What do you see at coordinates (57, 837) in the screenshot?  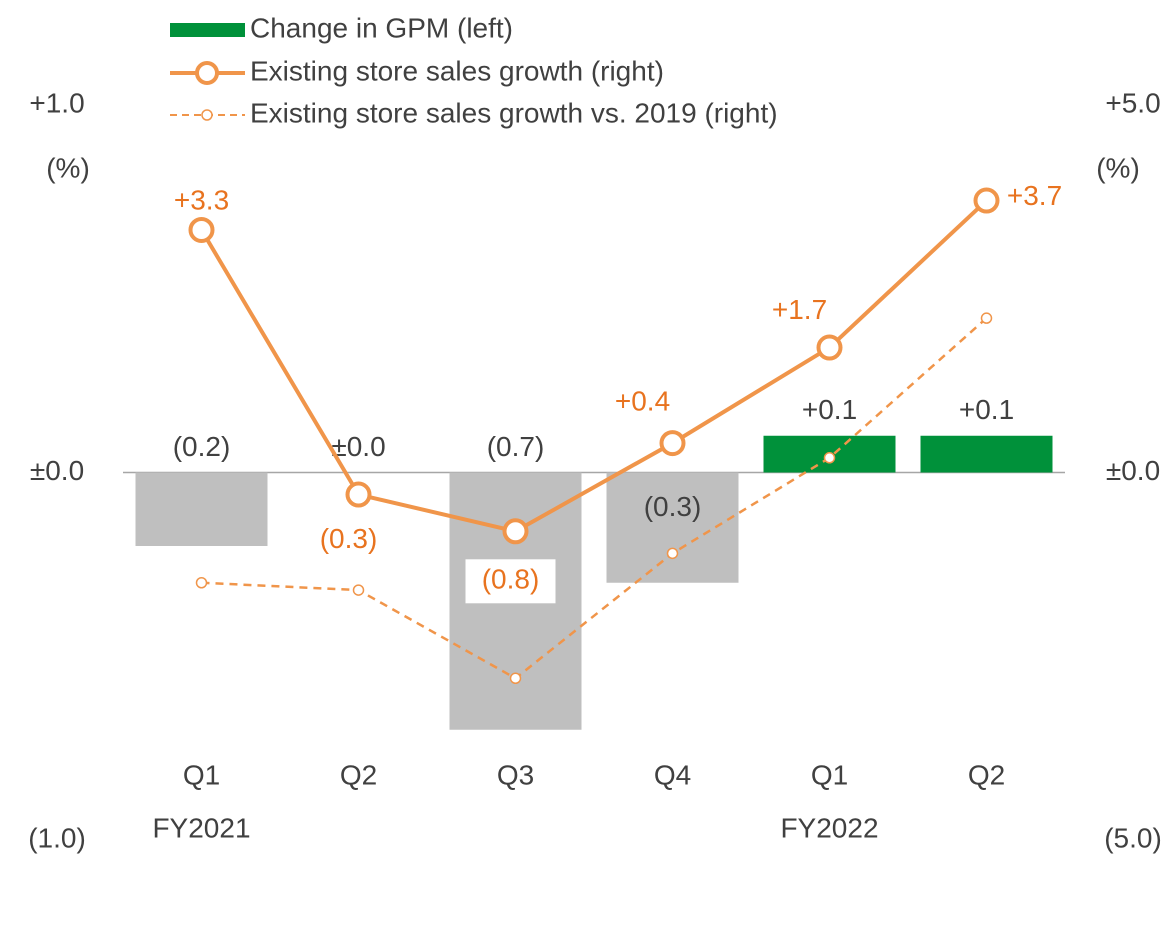 I see `y-tick-label: (1.0)` at bounding box center [57, 837].